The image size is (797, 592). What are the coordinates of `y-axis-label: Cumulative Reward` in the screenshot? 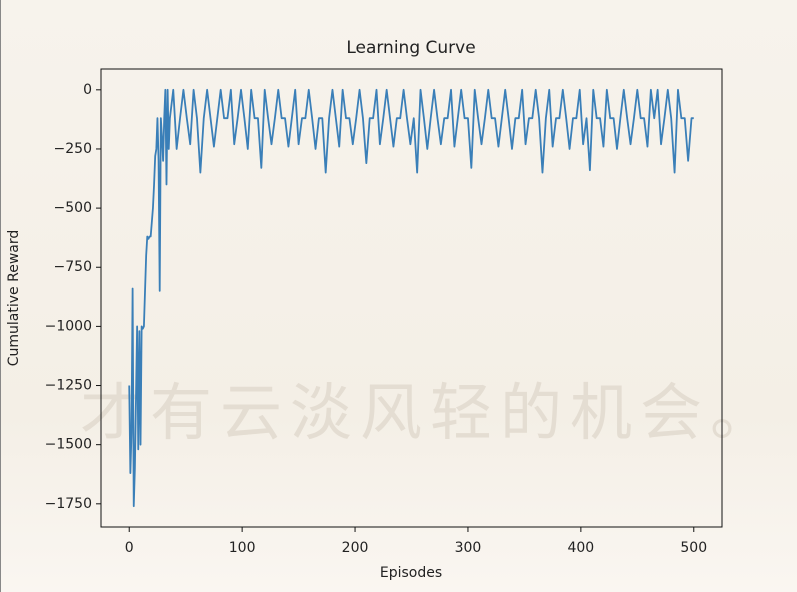 It's located at (14, 298).